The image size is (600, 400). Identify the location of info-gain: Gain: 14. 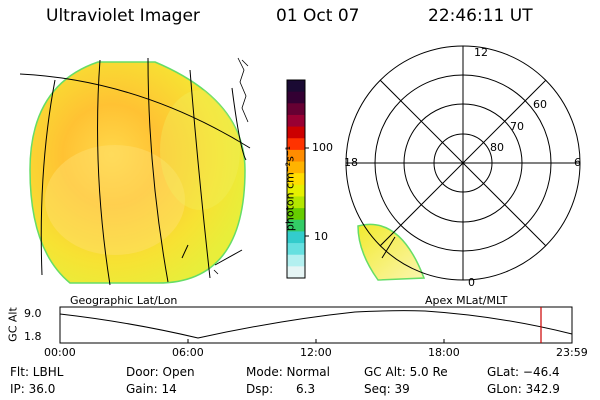
(151, 389).